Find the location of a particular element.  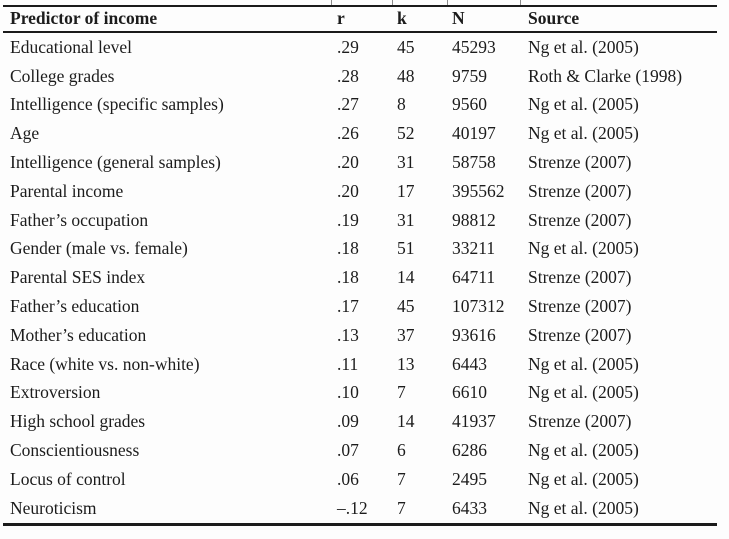

cell-n: 6286 is located at coordinates (469, 449).